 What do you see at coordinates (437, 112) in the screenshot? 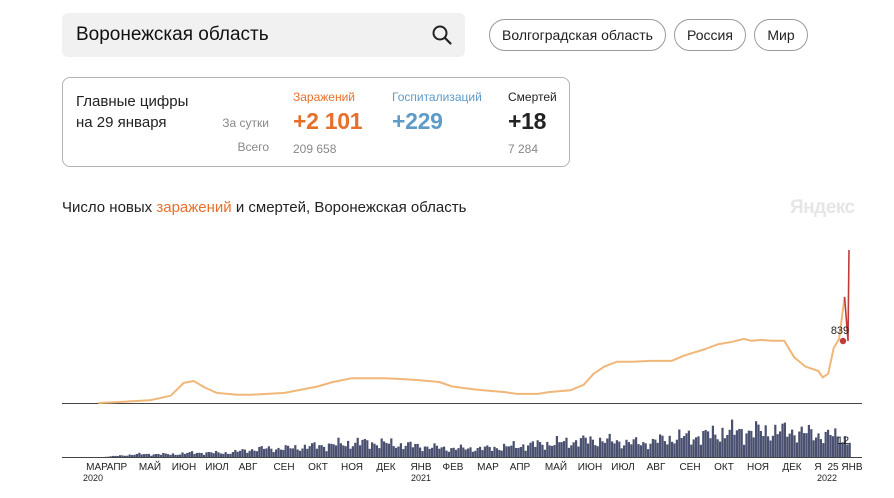
I see `stat-hospitalizations: Госпитализаций +229` at bounding box center [437, 112].